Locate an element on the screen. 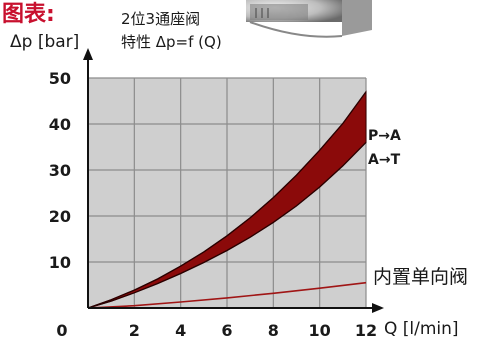 This screenshot has height=349, width=494. valve-type-caption: 2位3通座阀 is located at coordinates (160, 19).